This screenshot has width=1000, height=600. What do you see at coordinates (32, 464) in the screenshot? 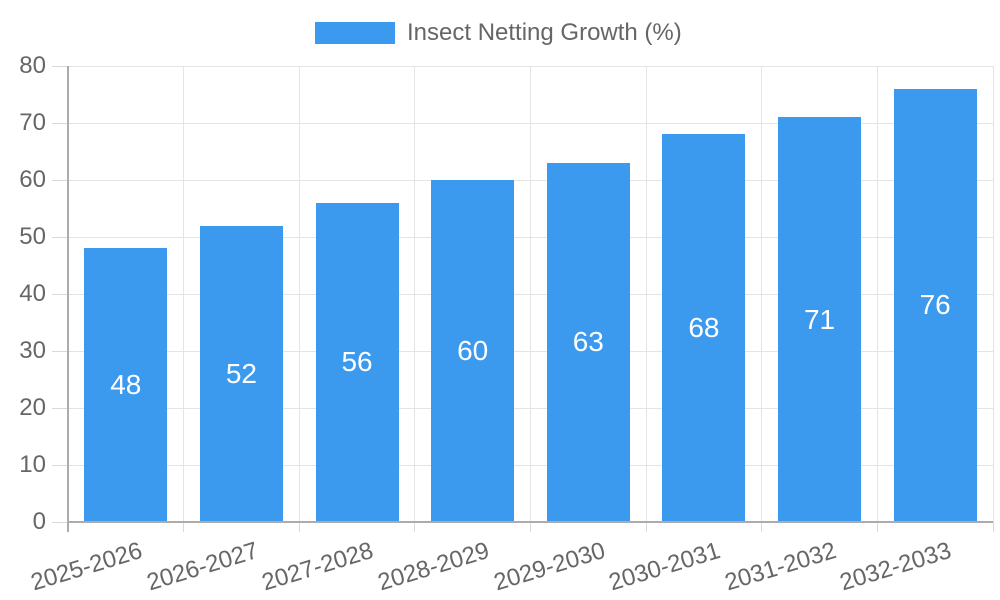
I see `y-tick-label: 10` at bounding box center [32, 464].